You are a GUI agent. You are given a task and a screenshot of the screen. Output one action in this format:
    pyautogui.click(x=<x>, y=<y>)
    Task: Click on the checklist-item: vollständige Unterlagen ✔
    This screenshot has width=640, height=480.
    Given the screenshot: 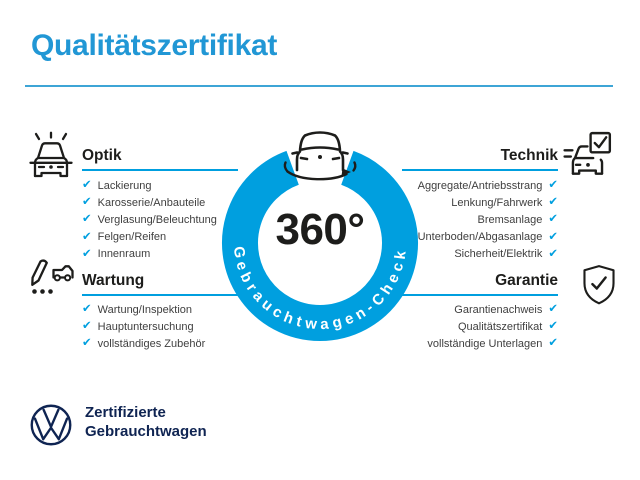 What is the action you would take?
    pyautogui.click(x=470, y=343)
    